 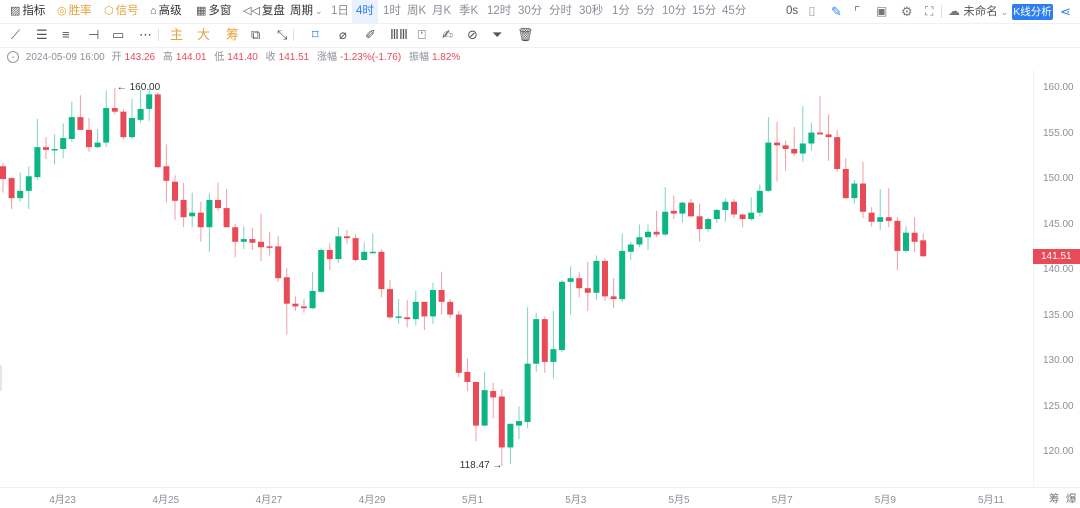 What do you see at coordinates (1054, 499) in the screenshot?
I see `chips-toggle: 筹` at bounding box center [1054, 499].